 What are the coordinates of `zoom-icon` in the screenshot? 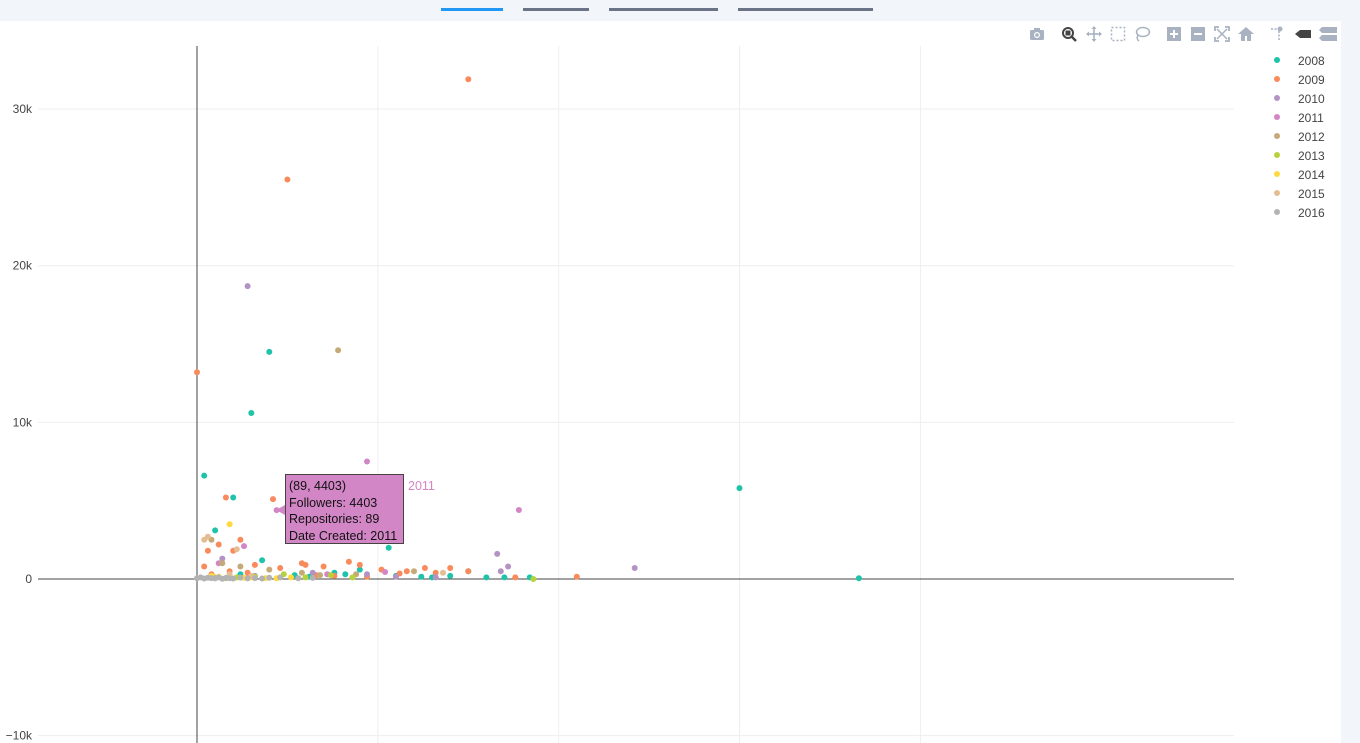 It's located at (1069, 34).